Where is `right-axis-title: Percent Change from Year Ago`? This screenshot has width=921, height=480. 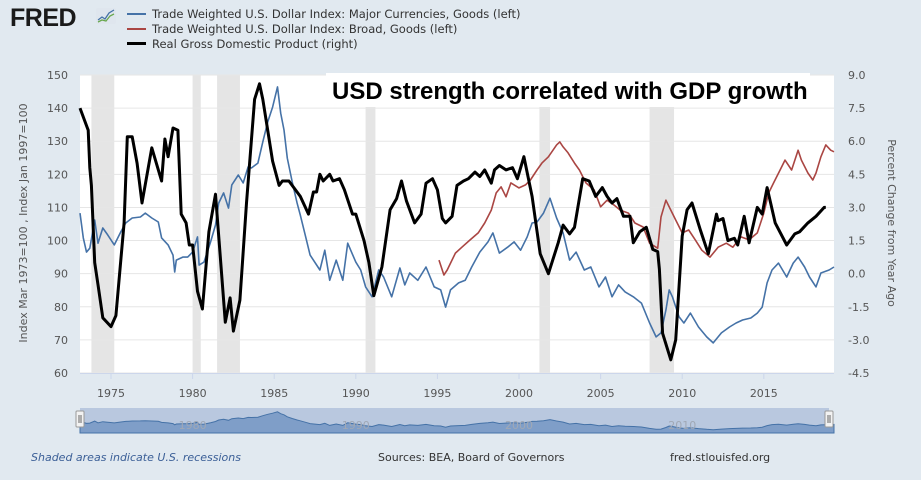 right-axis-title: Percent Change from Year Ago is located at coordinates (891, 223).